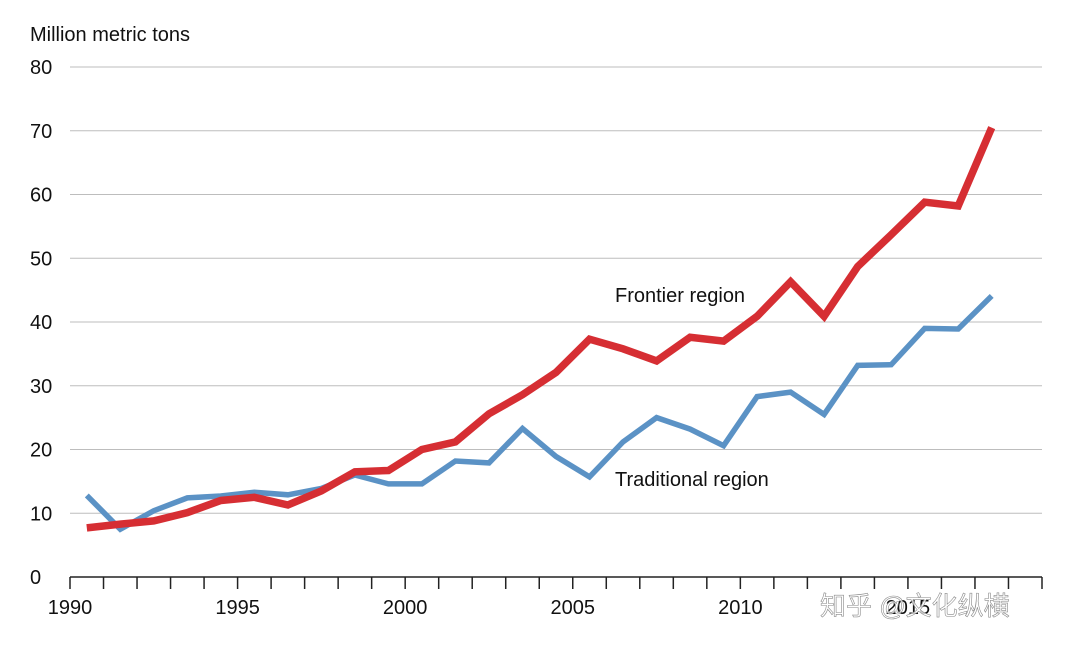 Image resolution: width=1080 pixels, height=650 pixels. What do you see at coordinates (692, 480) in the screenshot?
I see `traditional-region-label: Traditional region` at bounding box center [692, 480].